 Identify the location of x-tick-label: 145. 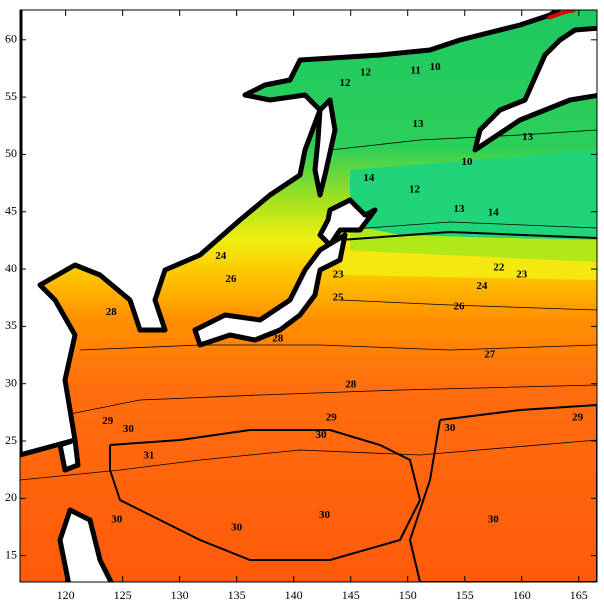
(351, 595).